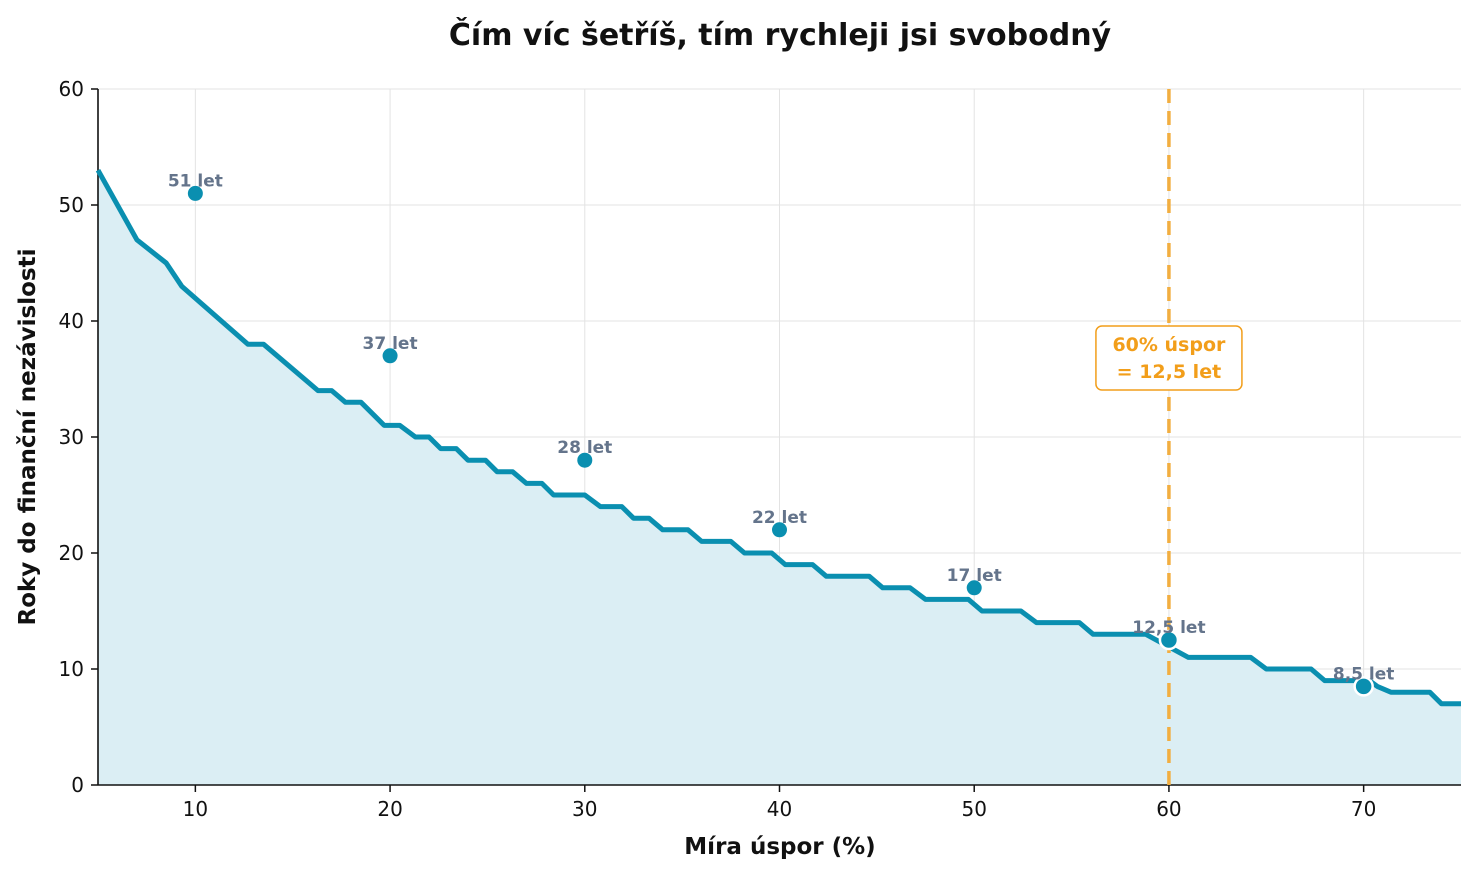  What do you see at coordinates (584, 809) in the screenshot?
I see `x-tick-label: 30` at bounding box center [584, 809].